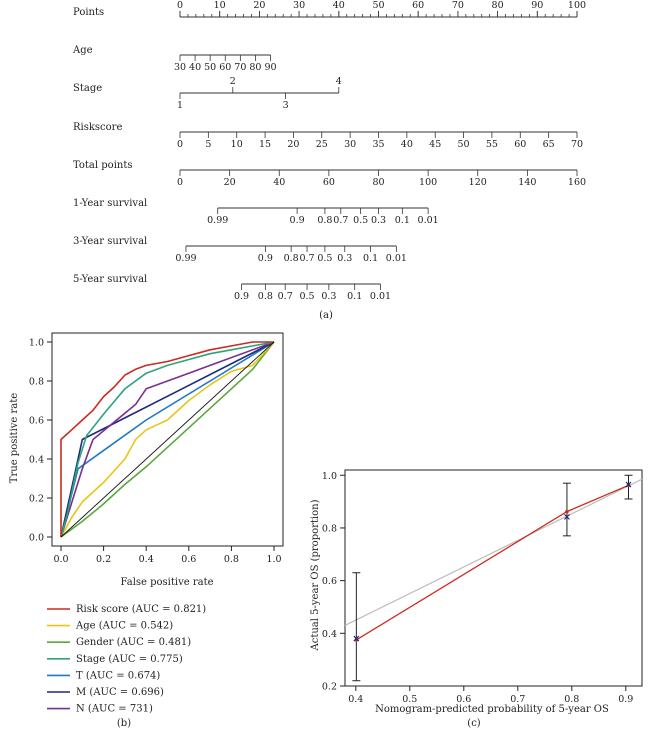 Image resolution: width=658 pixels, height=733 pixels. Describe the element at coordinates (237, 144) in the screenshot. I see `riskscore-tick-label: 10` at that location.